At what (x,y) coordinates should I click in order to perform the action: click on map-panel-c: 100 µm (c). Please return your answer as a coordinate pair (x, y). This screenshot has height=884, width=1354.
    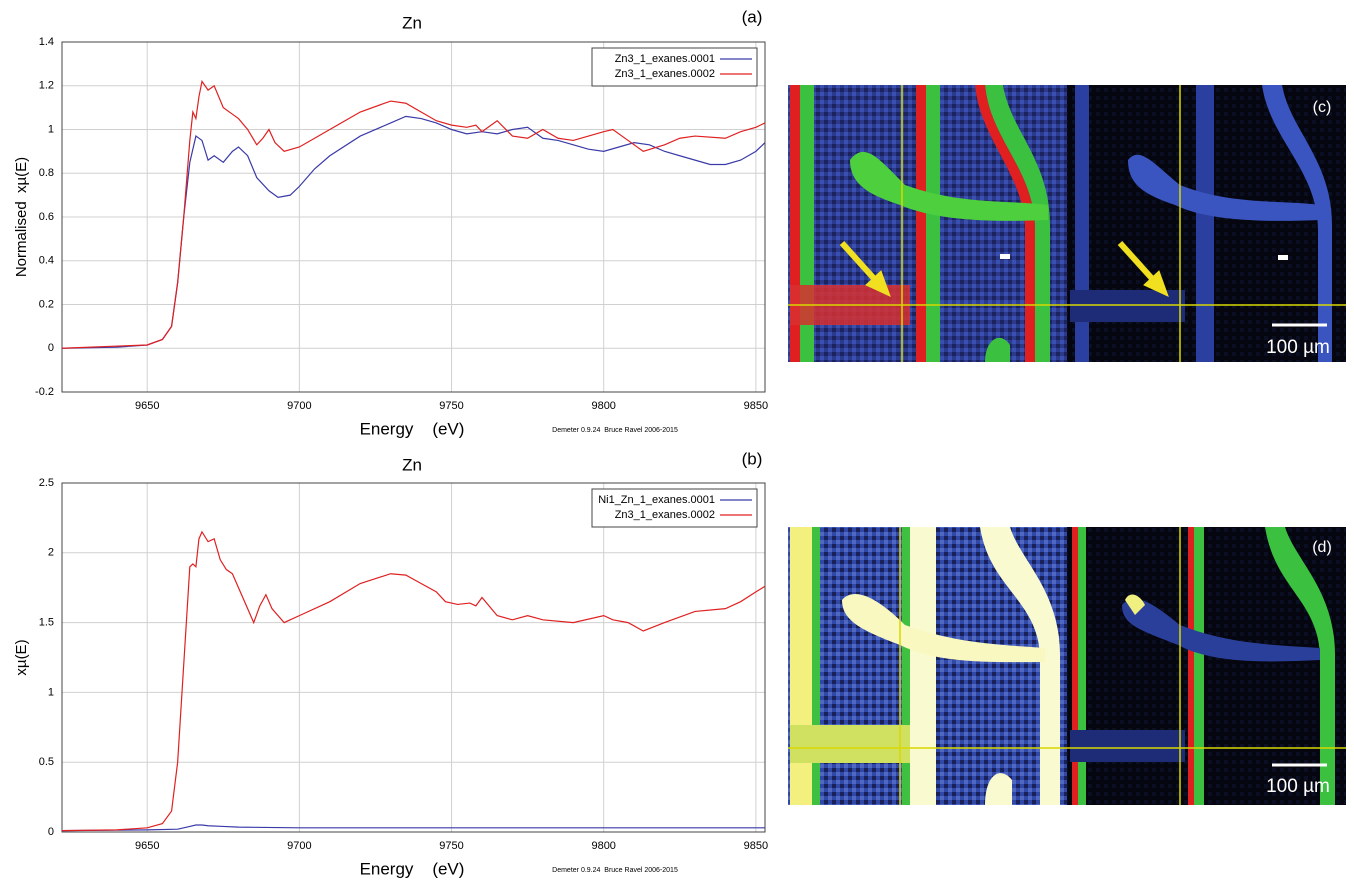
    Looking at the image, I should click on (1067, 223).